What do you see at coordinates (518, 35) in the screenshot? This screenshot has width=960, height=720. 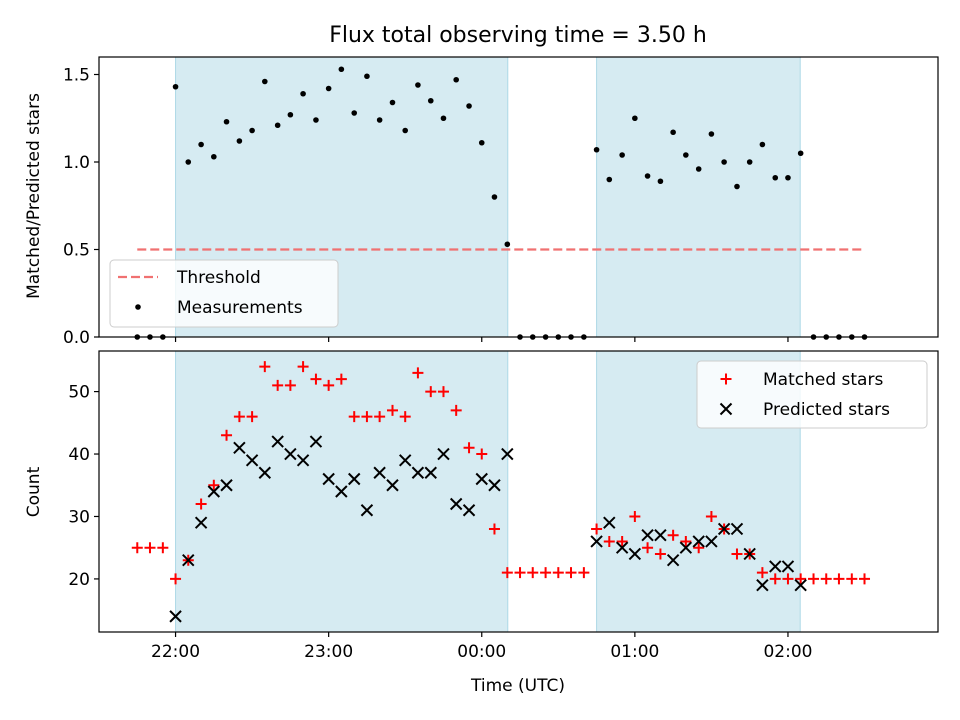 I see `chart-title: Flux total observing time = 3.50 h` at bounding box center [518, 35].